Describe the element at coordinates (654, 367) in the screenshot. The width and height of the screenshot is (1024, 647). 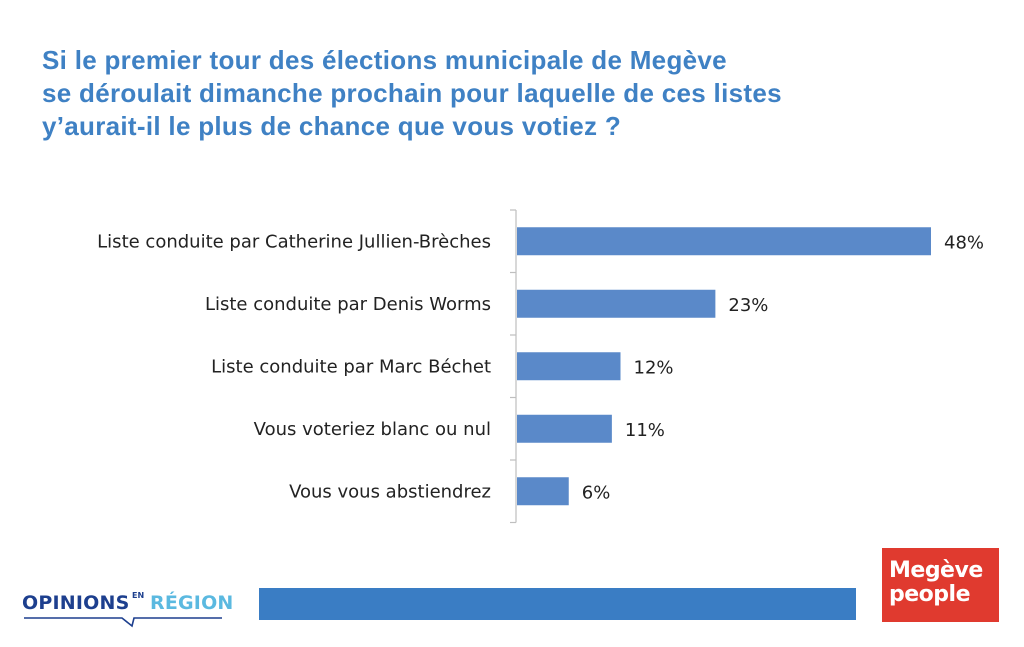
I see `data-label: 12%` at that location.